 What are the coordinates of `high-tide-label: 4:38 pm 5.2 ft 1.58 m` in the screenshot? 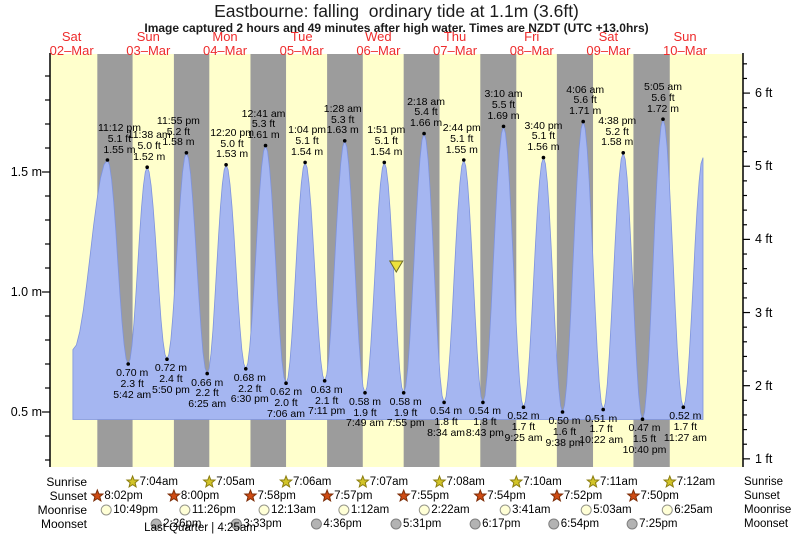 It's located at (617, 131).